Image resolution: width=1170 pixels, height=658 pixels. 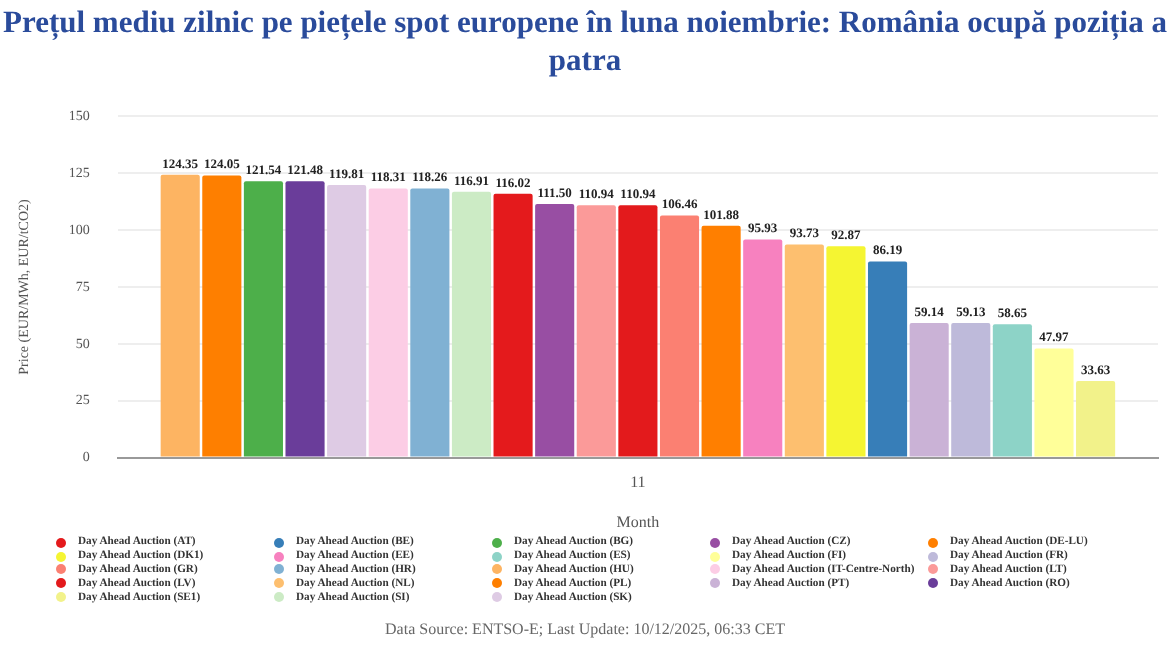 I want to click on chart-title: Prețul mediu zilnic pe piețele spot europene în luna noiembrie: România ocupă poziția a patra, so click(x=585, y=42).